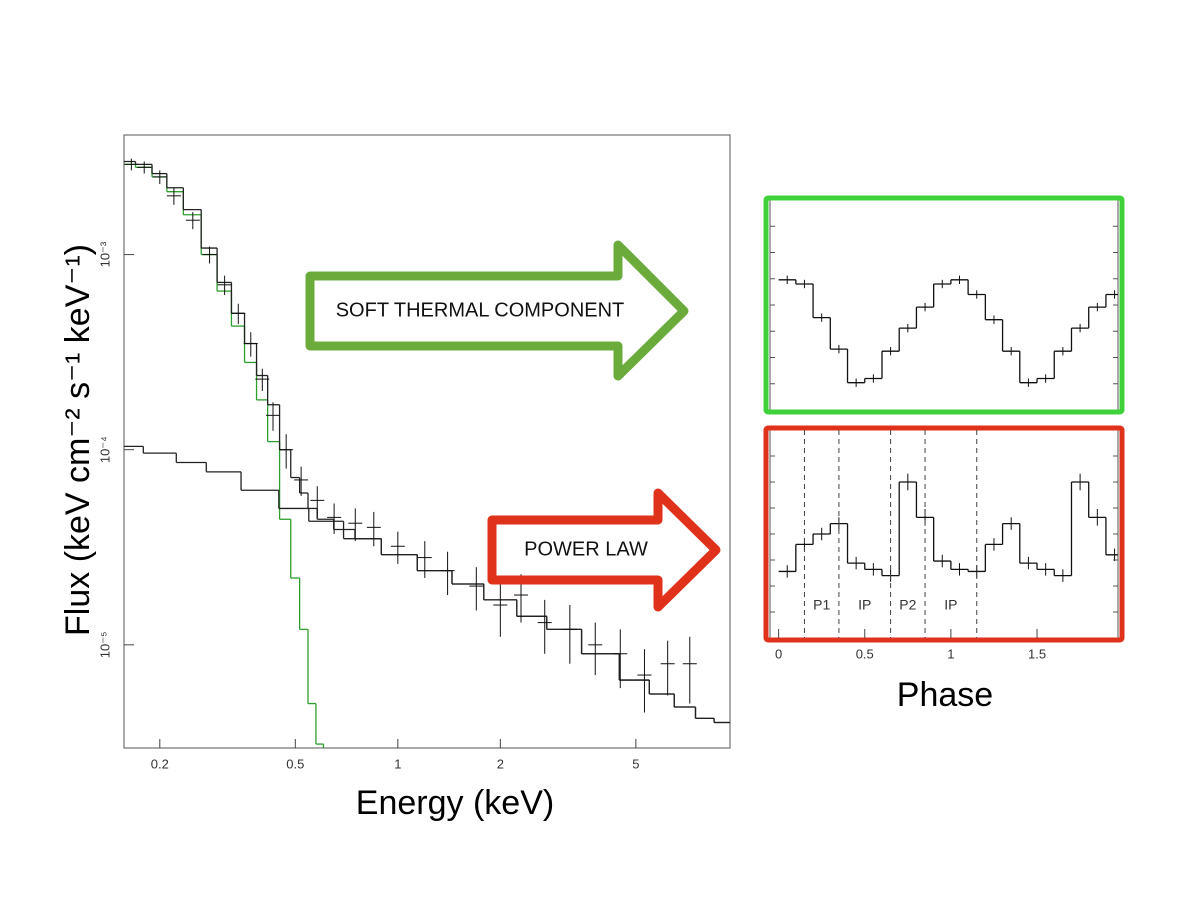  What do you see at coordinates (480, 310) in the screenshot?
I see `annotation-text: SOFT THERMAL COMPONENT` at bounding box center [480, 310].